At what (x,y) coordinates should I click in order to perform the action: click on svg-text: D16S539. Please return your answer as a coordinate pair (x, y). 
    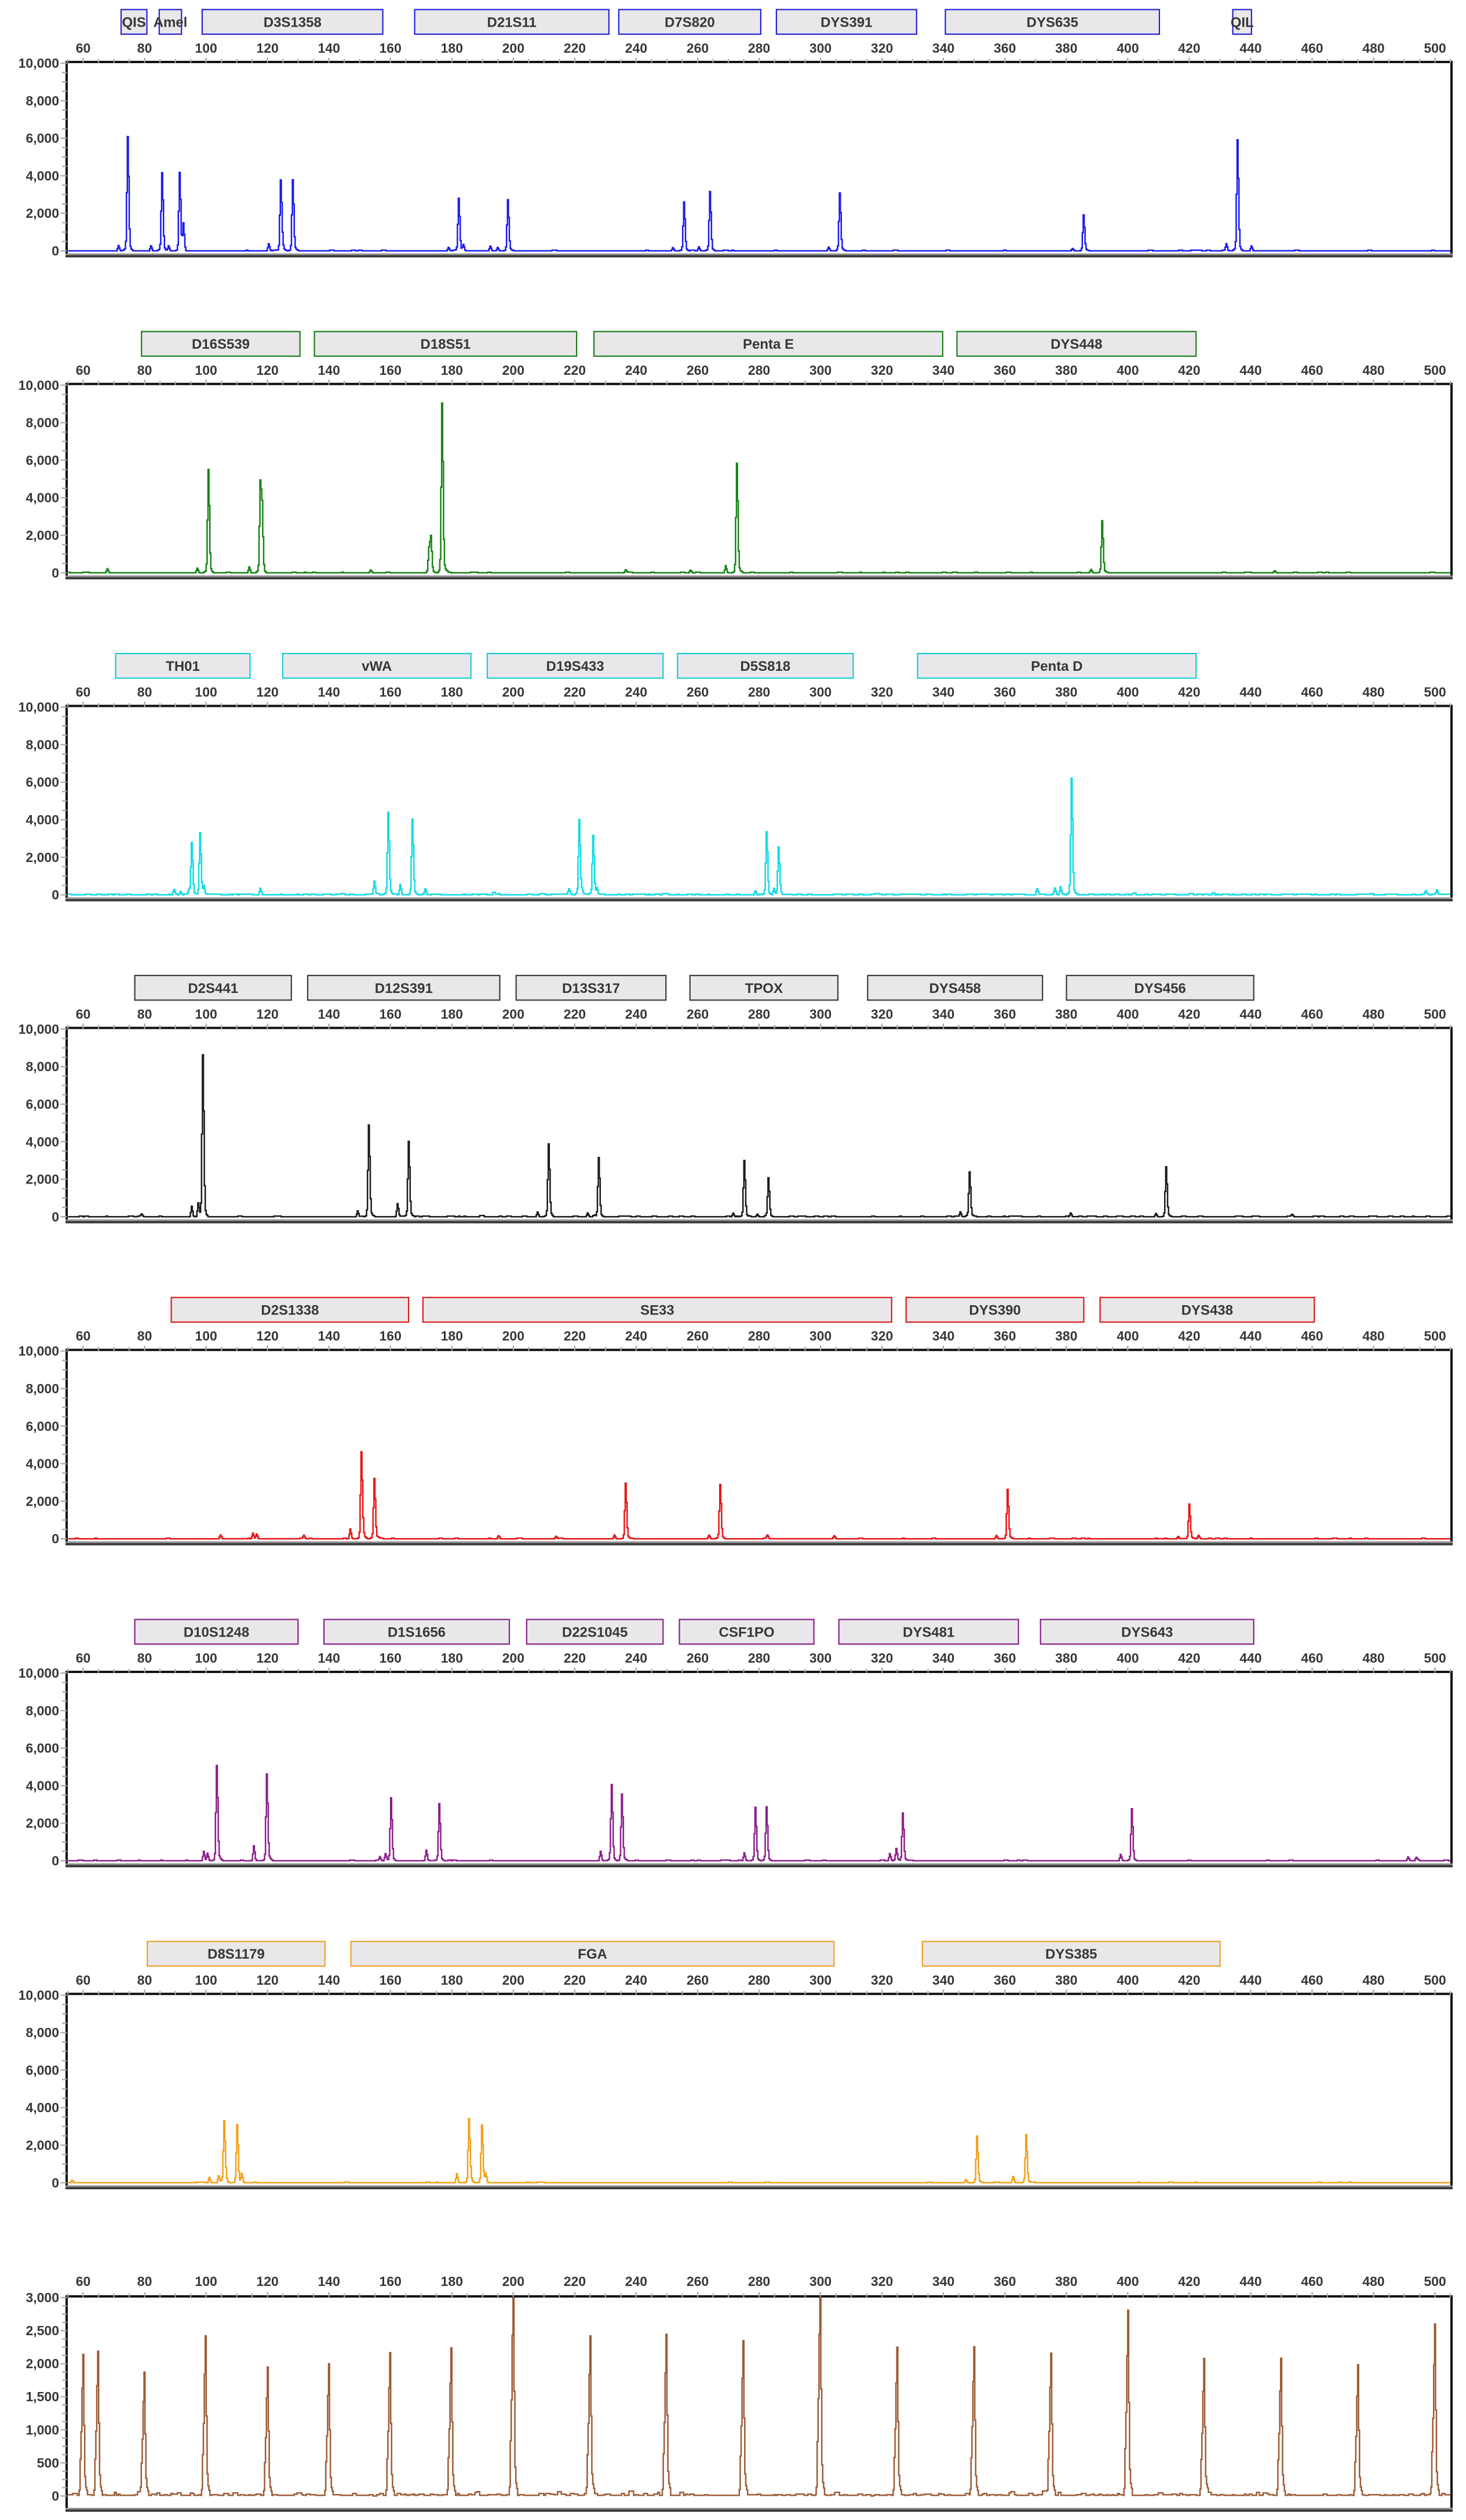
    Looking at the image, I should click on (221, 344).